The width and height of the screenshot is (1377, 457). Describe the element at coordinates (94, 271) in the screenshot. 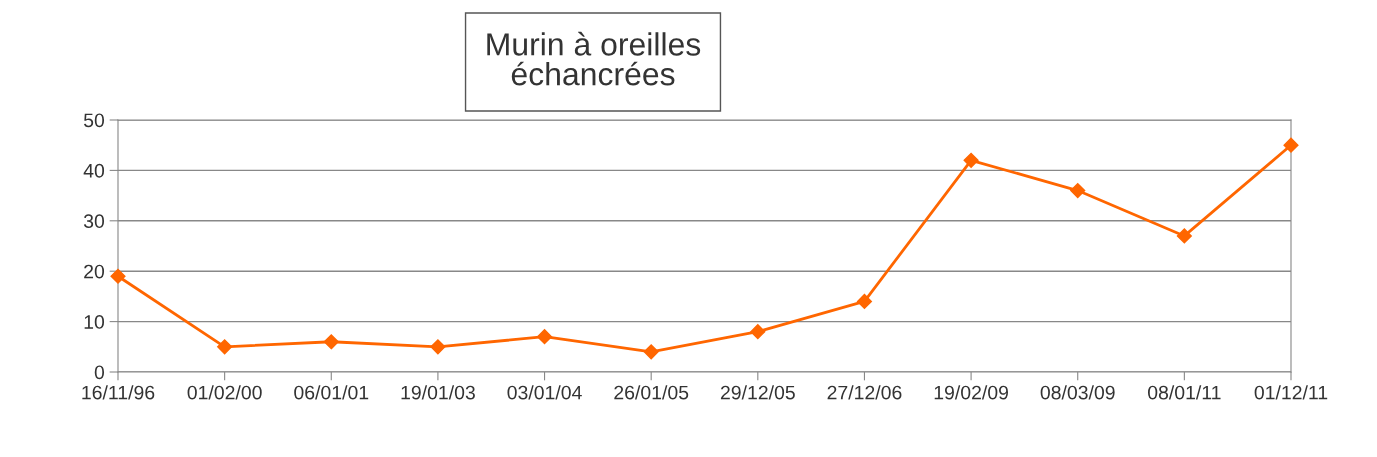

I see `y-tick-label: 20` at that location.